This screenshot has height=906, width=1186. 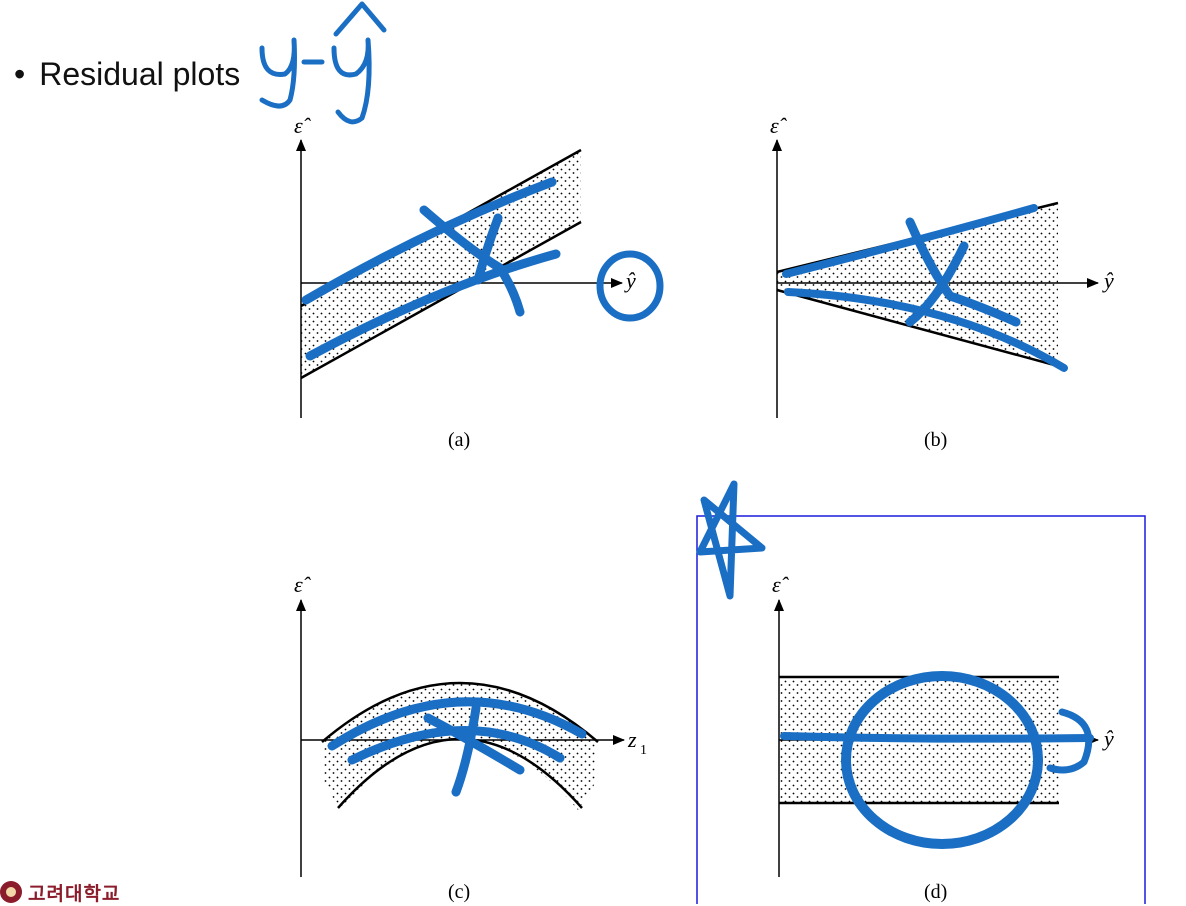 I want to click on ink-y-hat-note, so click(x=278, y=73).